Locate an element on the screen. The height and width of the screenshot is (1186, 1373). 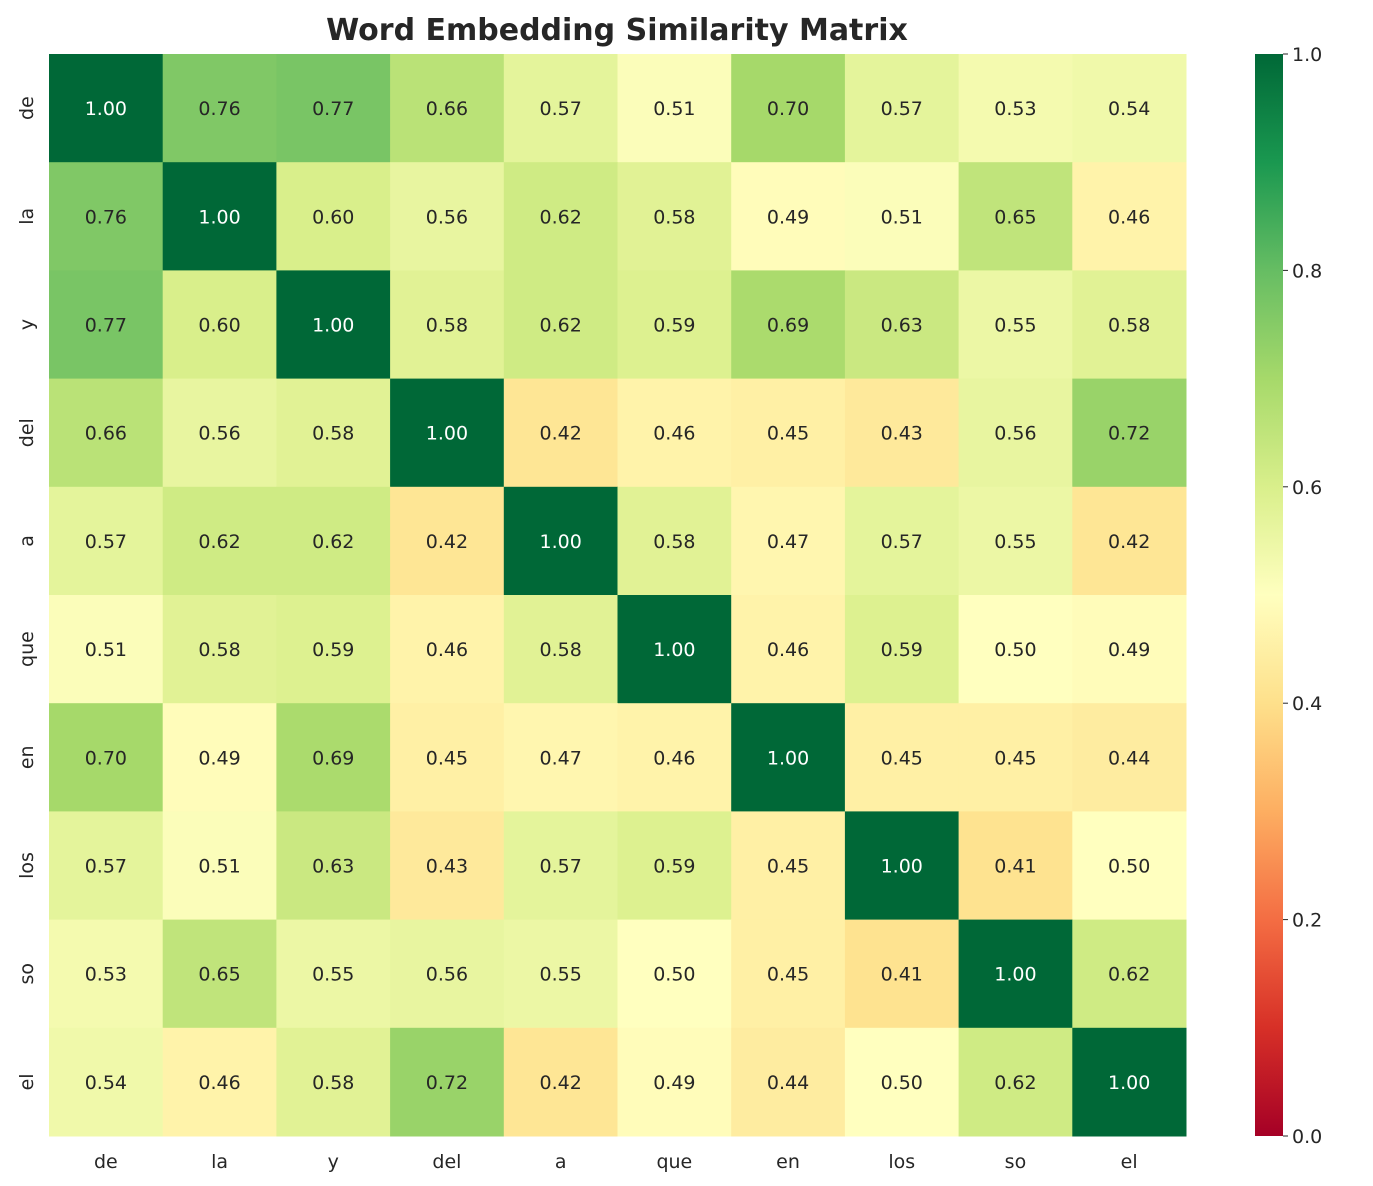
y-tick-label: la is located at coordinates (27, 216).